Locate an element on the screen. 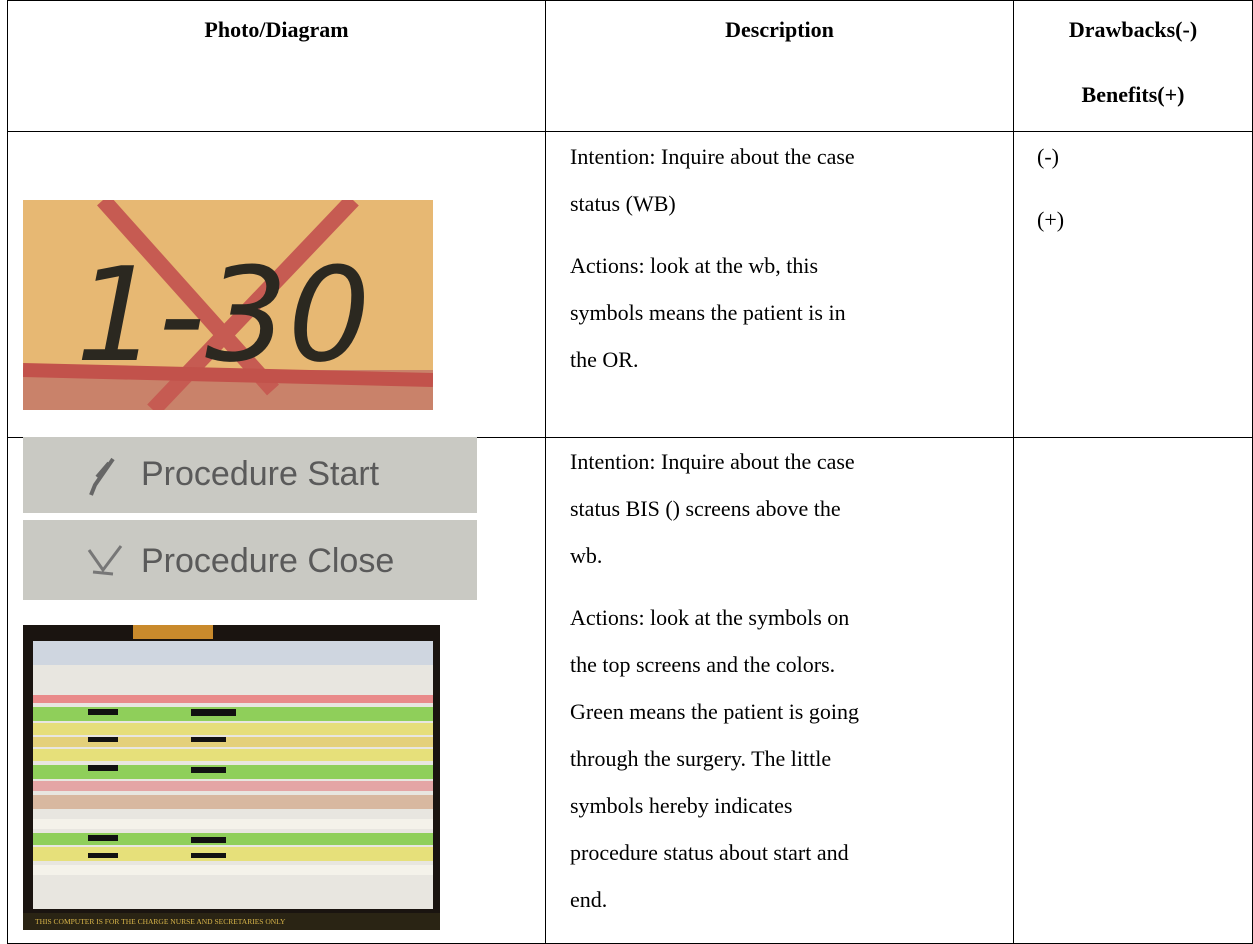 This screenshot has height=944, width=1253. text-line: Green means the patient is going is located at coordinates (714, 711).